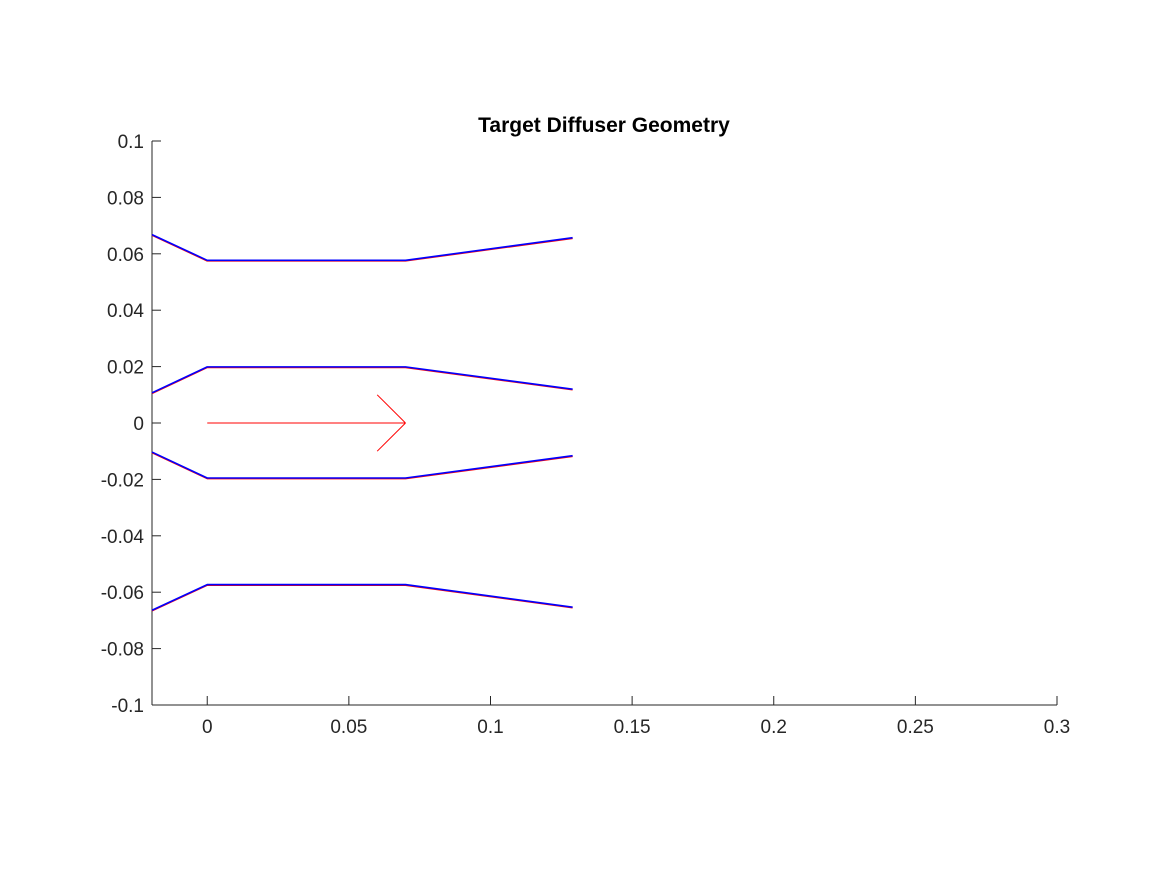 The height and width of the screenshot is (875, 1167). I want to click on y-tick-label: 0, so click(138, 424).